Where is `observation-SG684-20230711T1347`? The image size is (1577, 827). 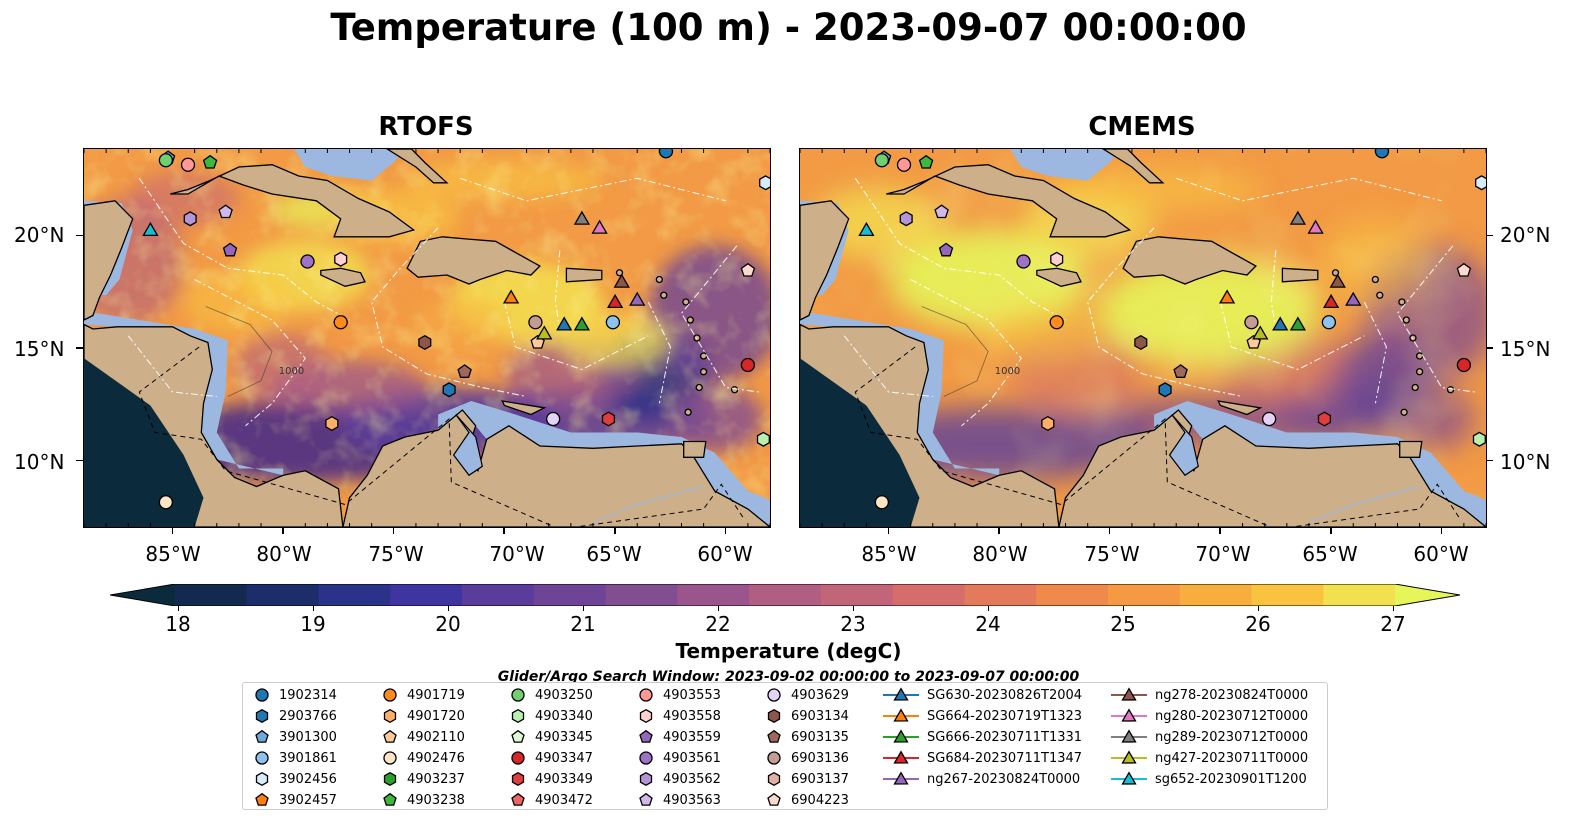
observation-SG684-20230711T1347 is located at coordinates (615, 301).